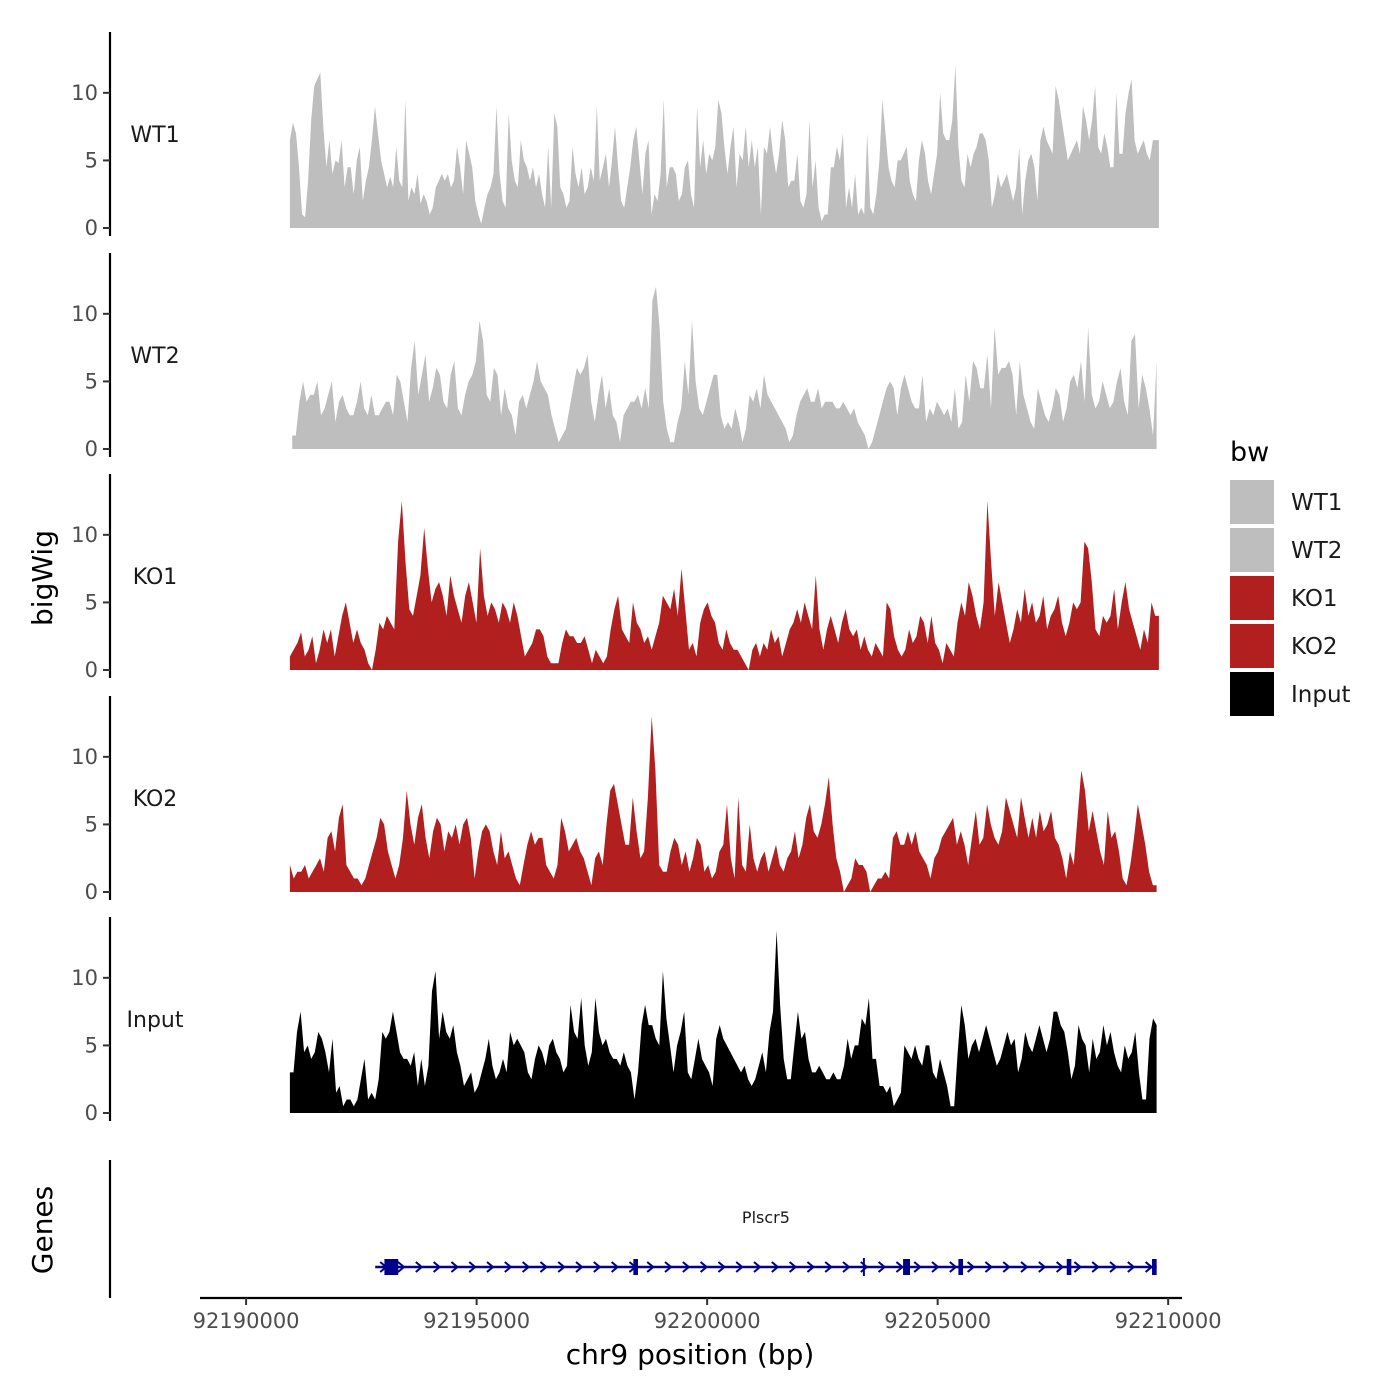 Image resolution: width=1400 pixels, height=1400 pixels. I want to click on legend-label-ko1: KO1, so click(1314, 599).